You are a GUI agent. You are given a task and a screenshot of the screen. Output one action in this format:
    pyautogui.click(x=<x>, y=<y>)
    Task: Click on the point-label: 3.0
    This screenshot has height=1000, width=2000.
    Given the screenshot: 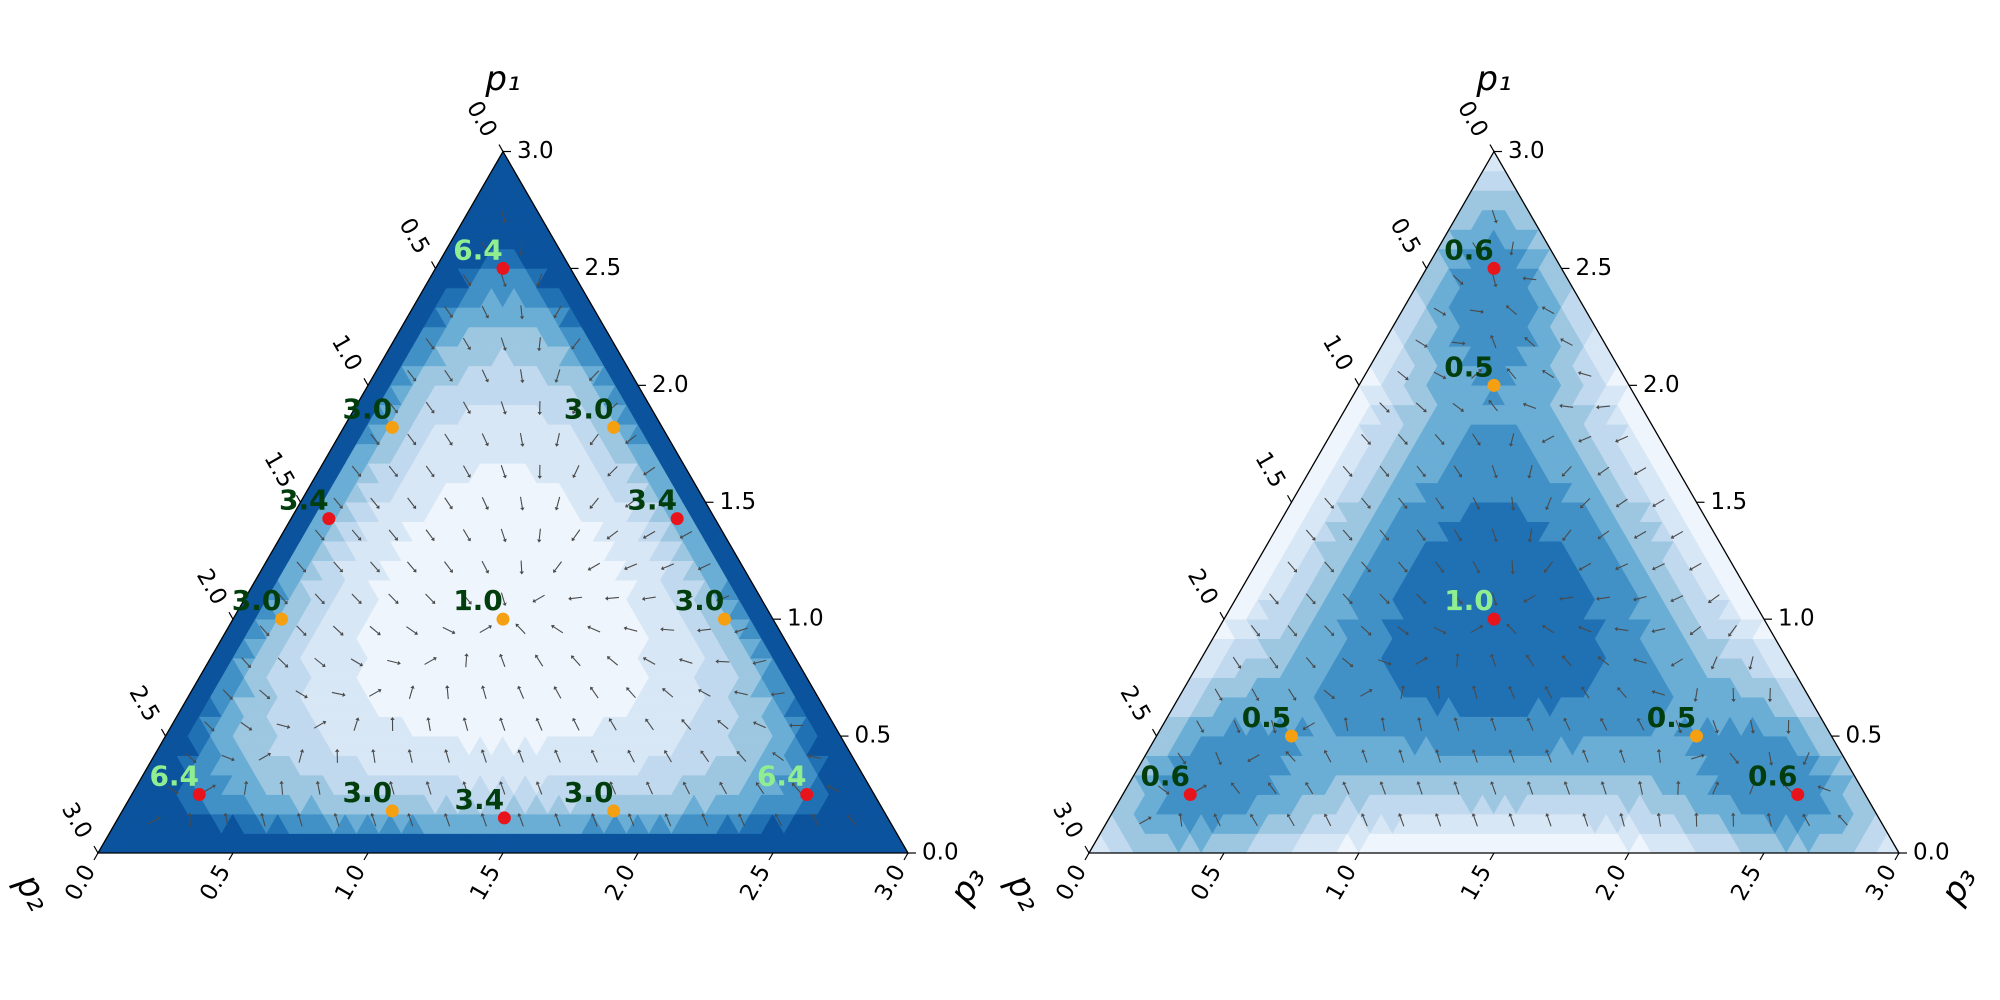 What is the action you would take?
    pyautogui.click(x=367, y=792)
    